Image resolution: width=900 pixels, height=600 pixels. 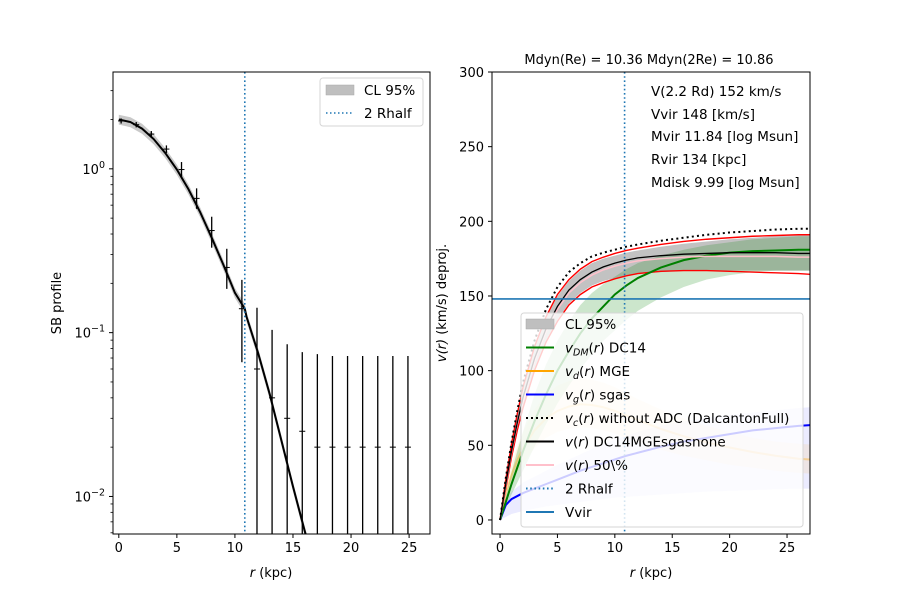 I want to click on rc-x-ticks: 0 5 10 15 20 25, so click(x=645, y=545).